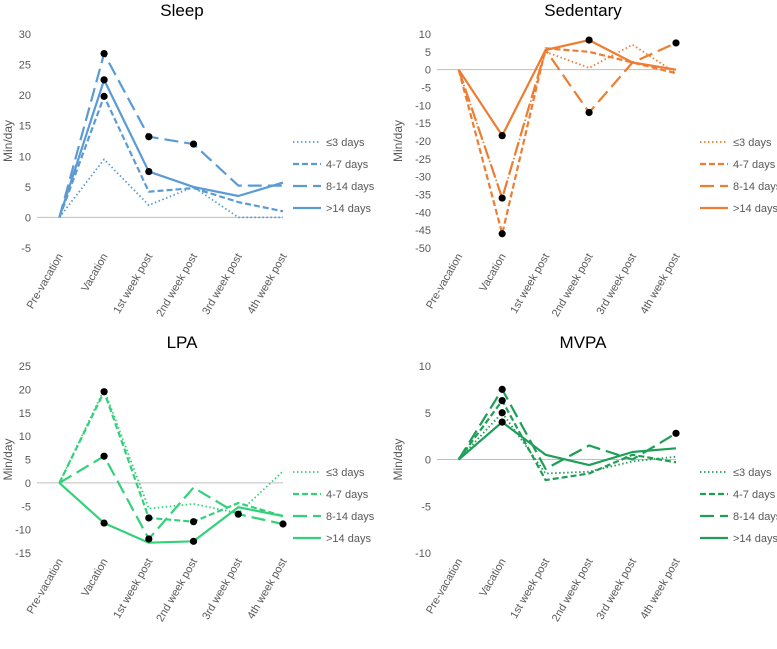 This screenshot has width=777, height=649. Describe the element at coordinates (423, 160) in the screenshot. I see `y-tick-label: -25` at that location.